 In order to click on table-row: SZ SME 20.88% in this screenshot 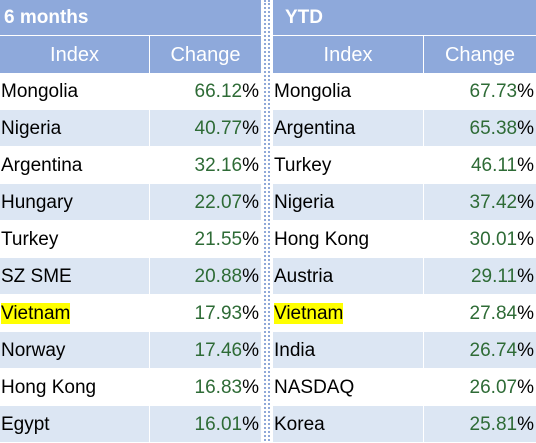, I will do `click(130, 276)`.